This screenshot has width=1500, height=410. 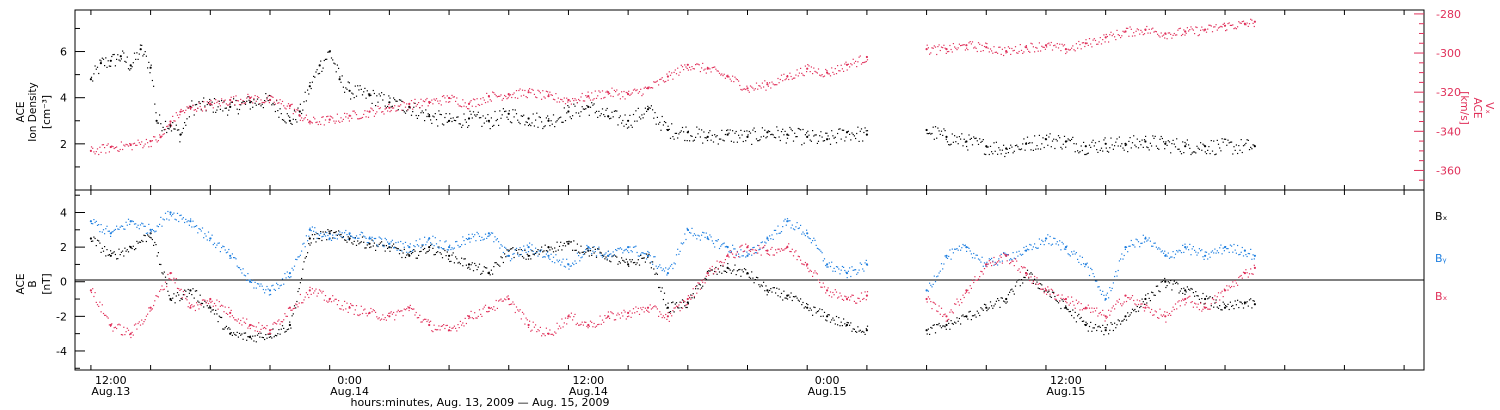 I want to click on vx-point, so click(x=170, y=121).